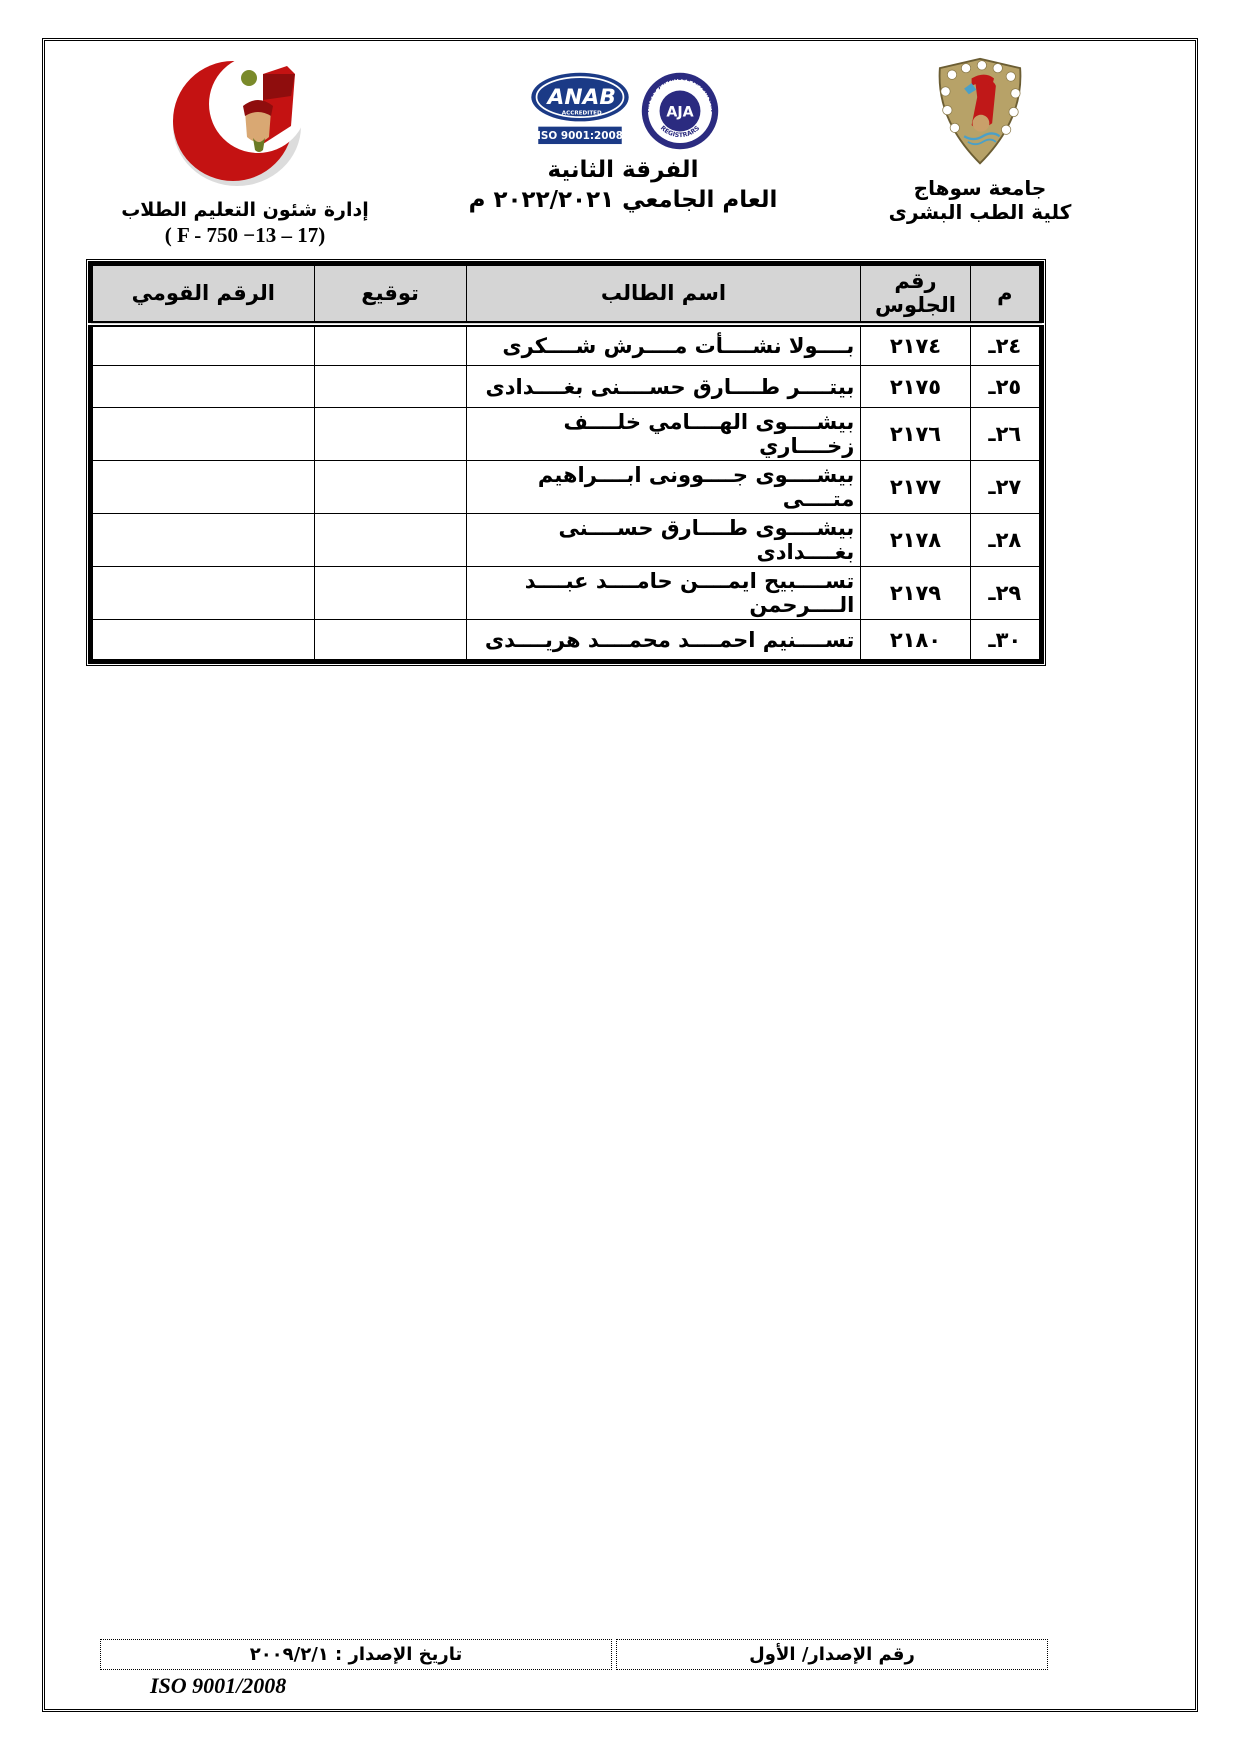 The image size is (1241, 1754). What do you see at coordinates (832, 1654) in the screenshot?
I see `issue-number-box: رقم الإصدار/ الأول` at bounding box center [832, 1654].